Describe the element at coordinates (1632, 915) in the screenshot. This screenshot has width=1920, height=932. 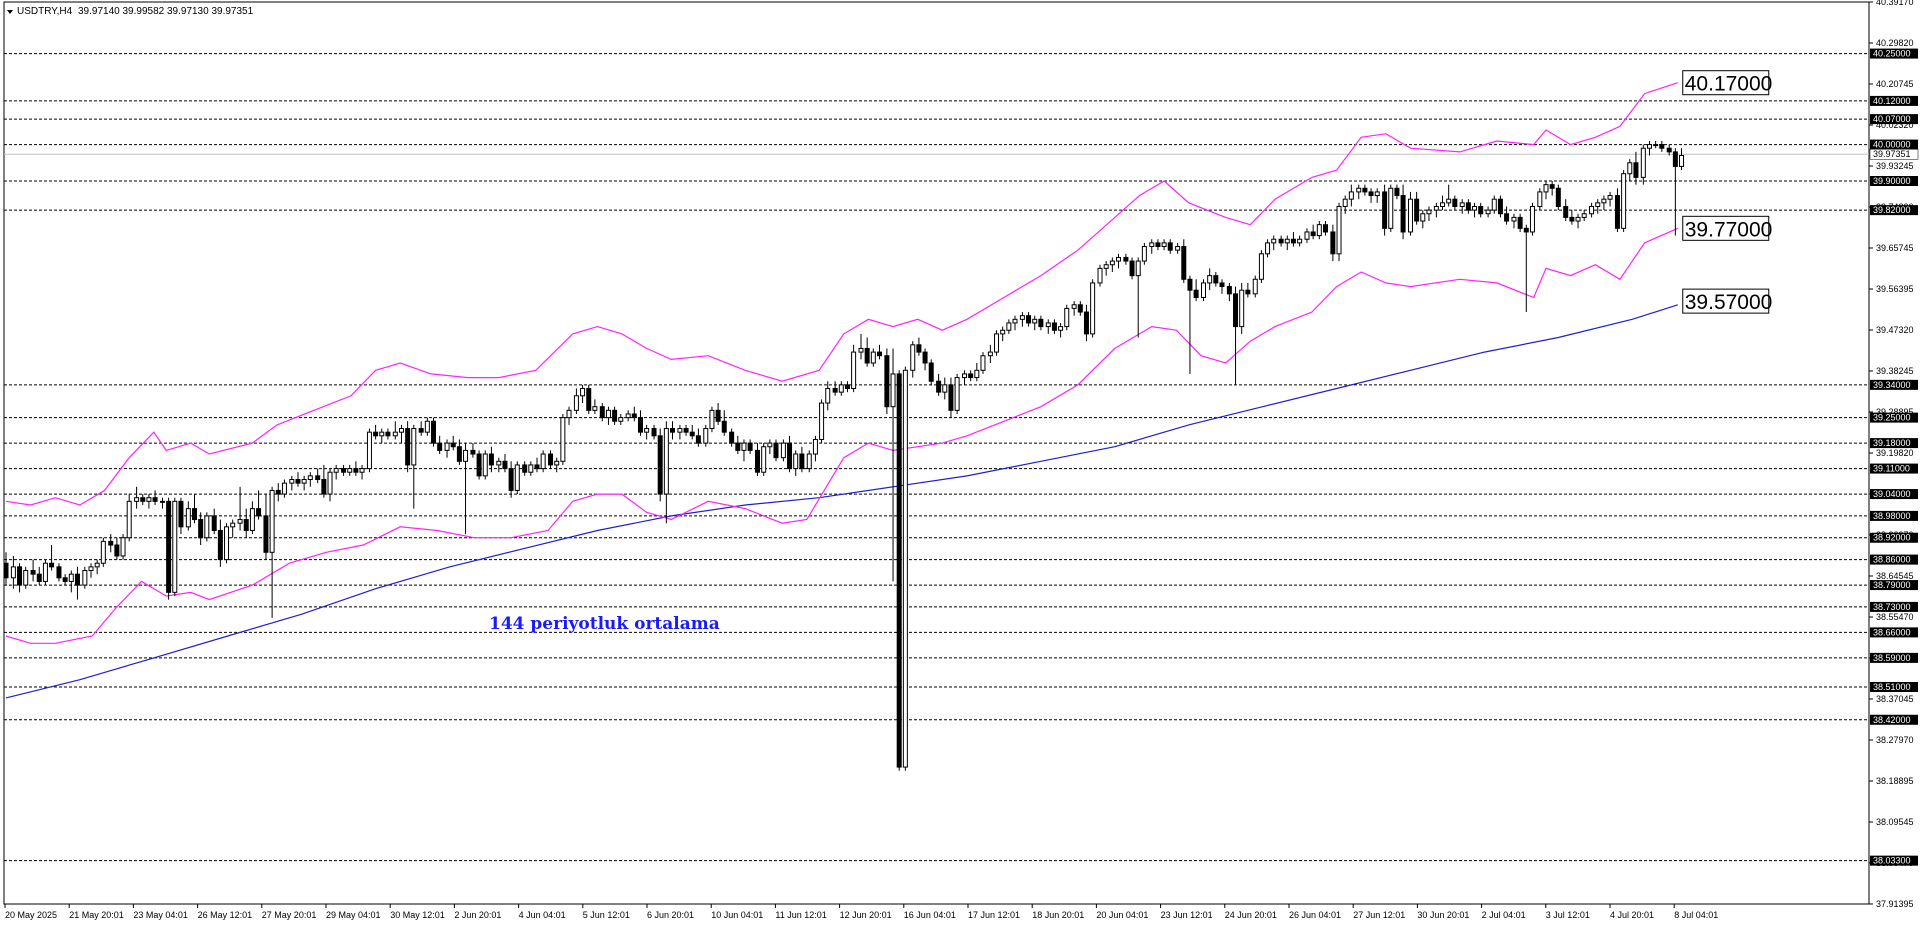
I see `x-axis-tick-label: 4 Jul 20:01` at that location.